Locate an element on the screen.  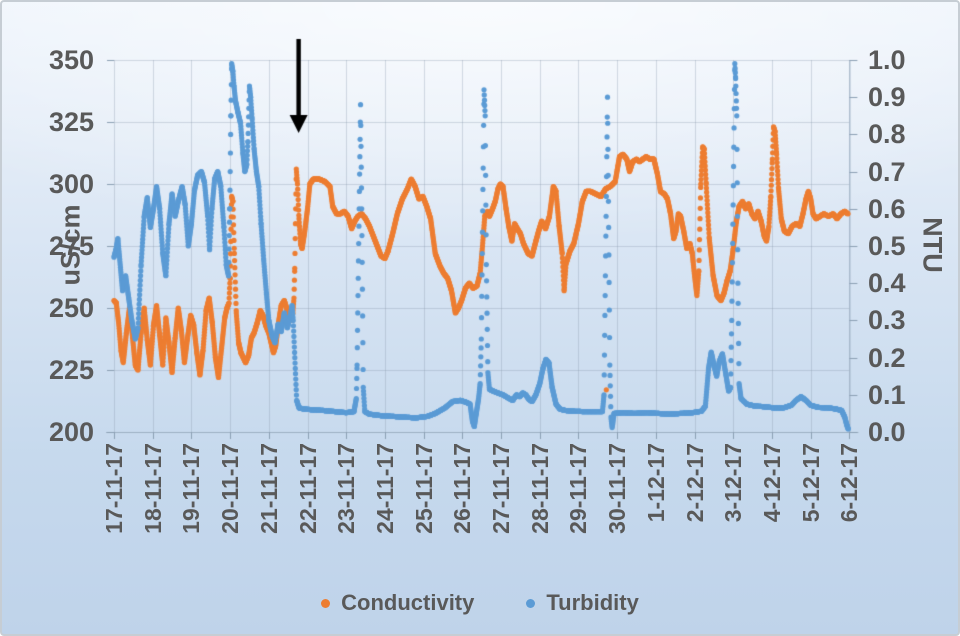
x-axis-date-label: 25-11-17 is located at coordinates (423, 488).